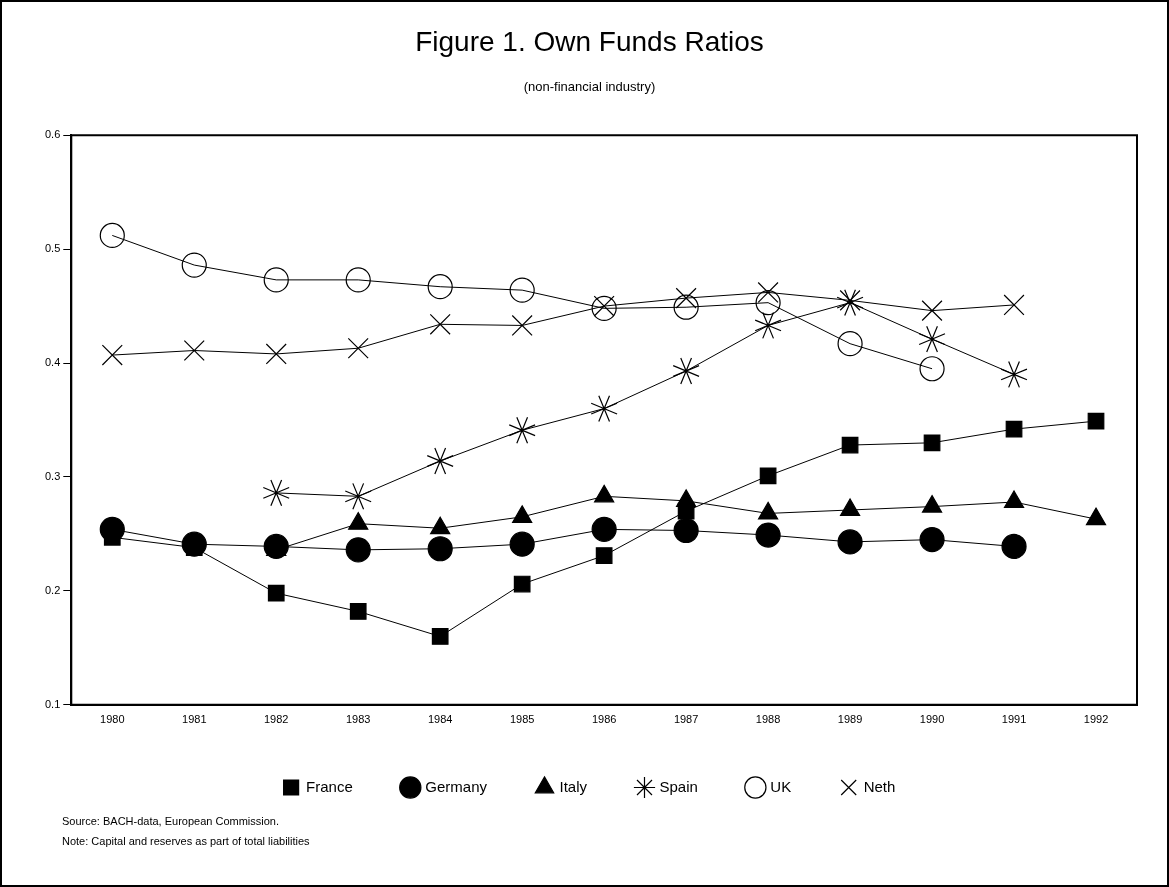 The width and height of the screenshot is (1169, 887). I want to click on x-tick-label: 1983, so click(358, 719).